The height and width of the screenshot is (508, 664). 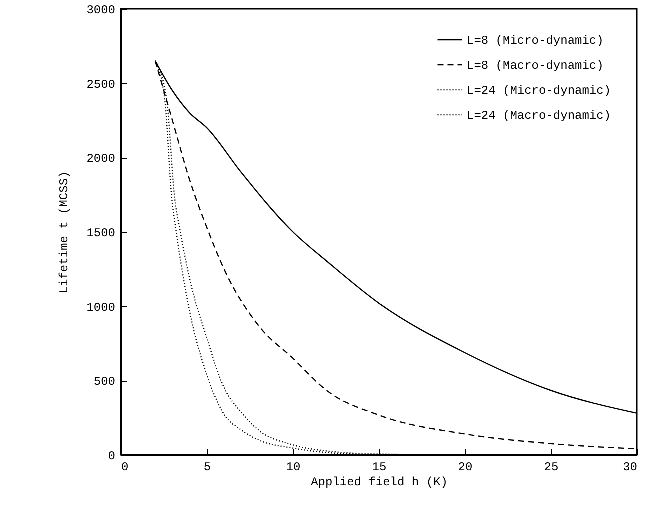 What do you see at coordinates (465, 467) in the screenshot?
I see `x-tick-label: 20` at bounding box center [465, 467].